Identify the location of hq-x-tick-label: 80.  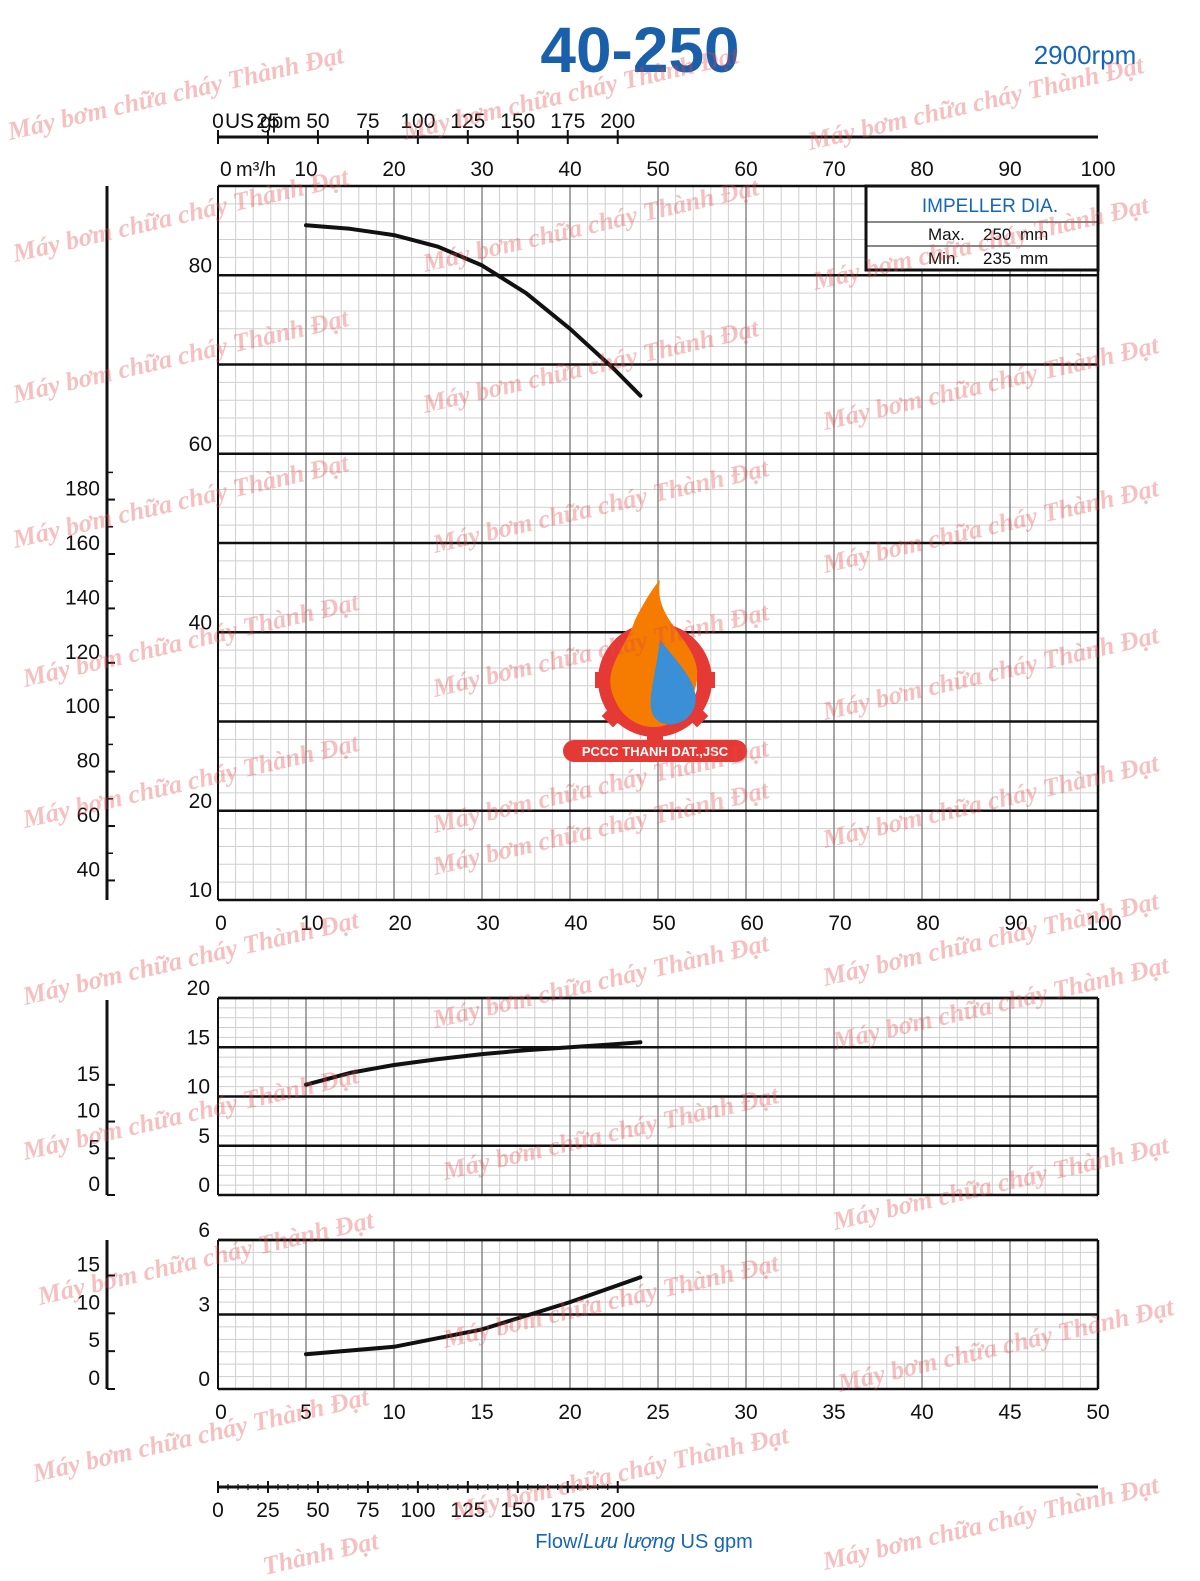
(927, 923).